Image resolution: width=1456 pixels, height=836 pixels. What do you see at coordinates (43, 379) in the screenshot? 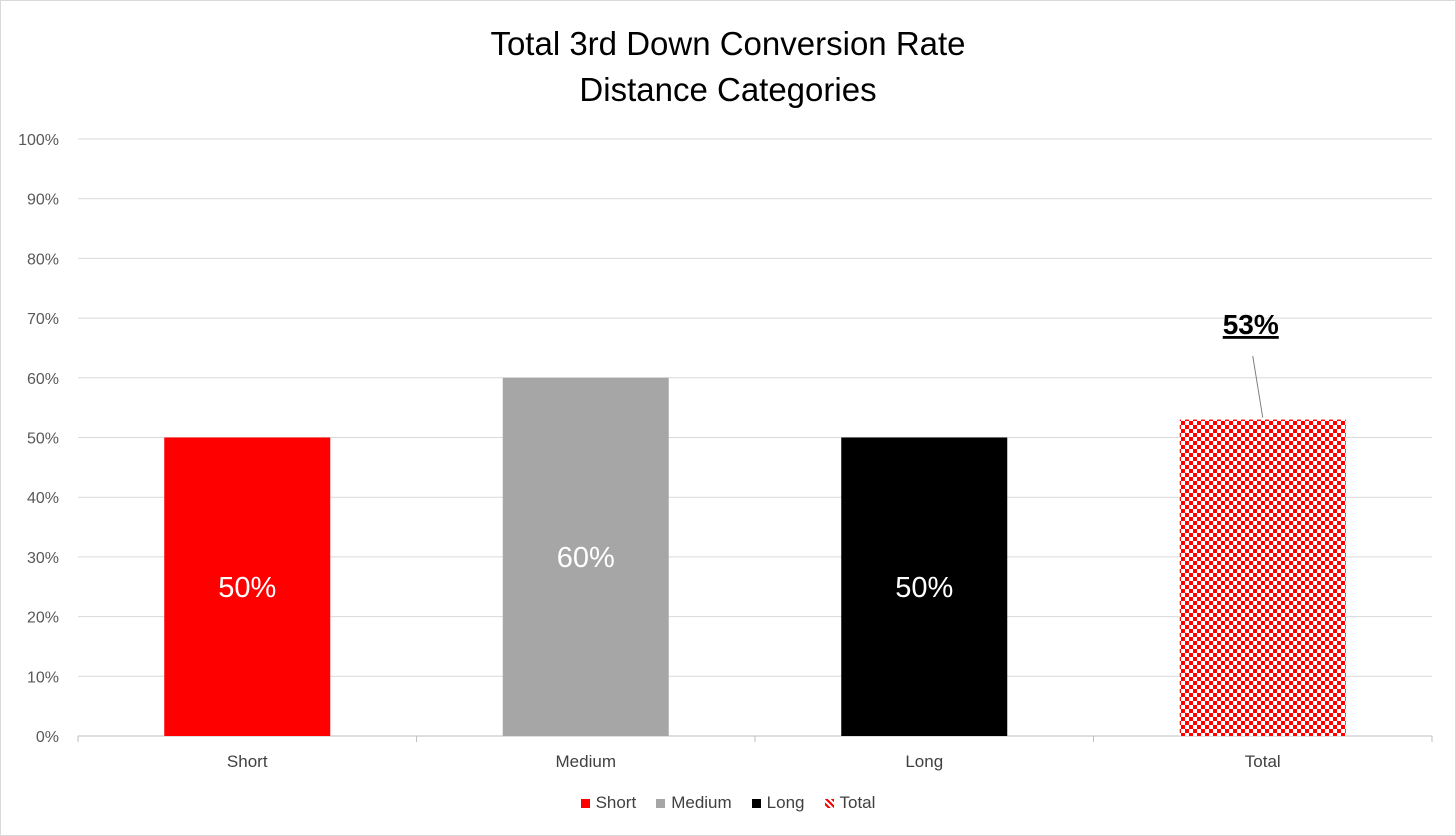
I see `y-tick-label: 60%` at bounding box center [43, 379].